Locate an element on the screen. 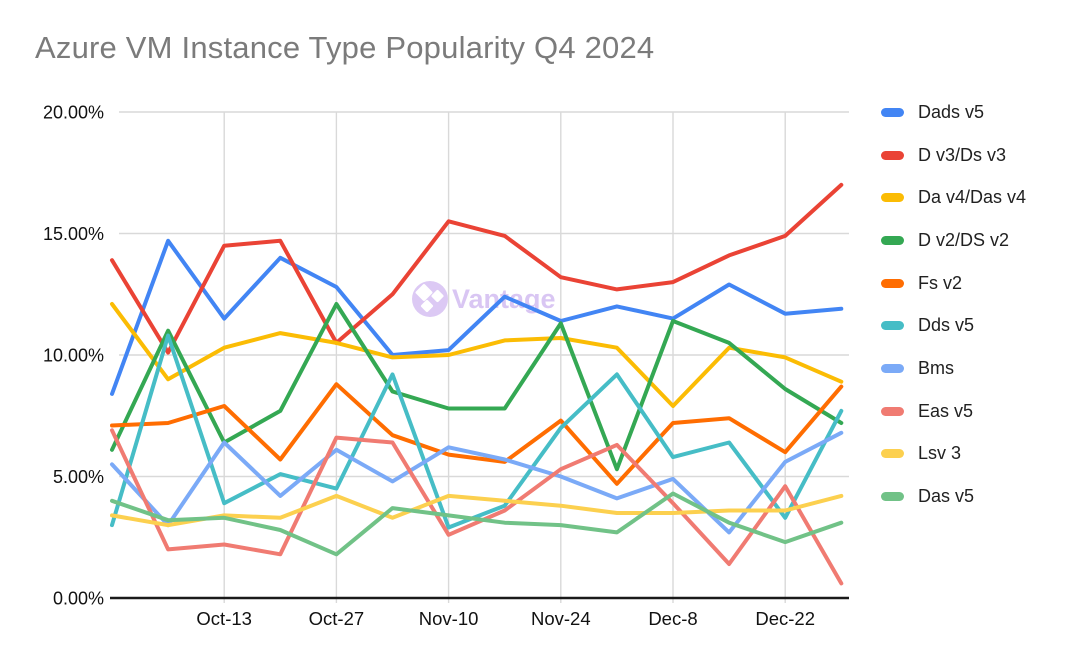 The image size is (1080, 668). x-axis-label: Oct-13 is located at coordinates (224, 618).